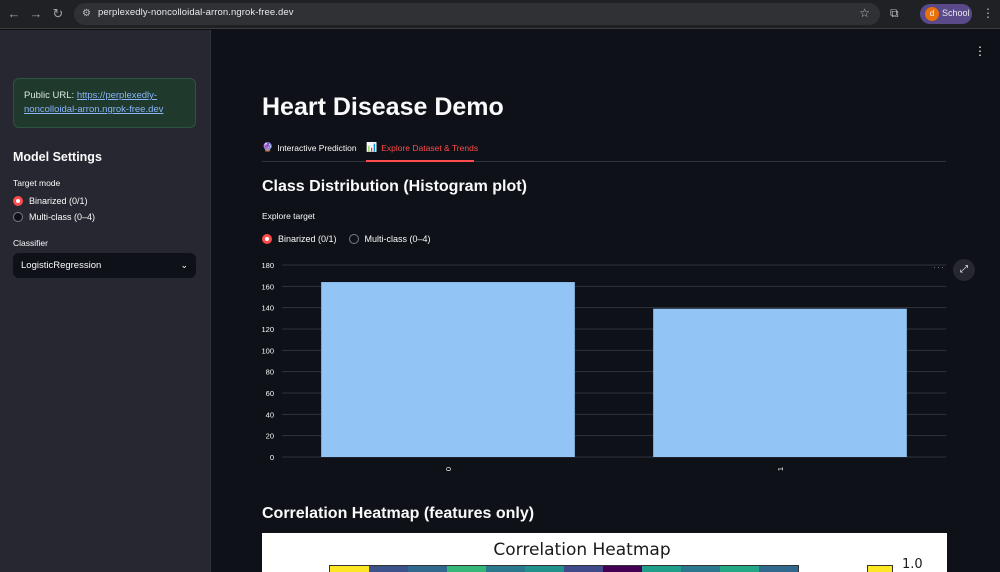 This screenshot has height=572, width=1000. Describe the element at coordinates (267, 308) in the screenshot. I see `y-tick-label: 140` at that location.